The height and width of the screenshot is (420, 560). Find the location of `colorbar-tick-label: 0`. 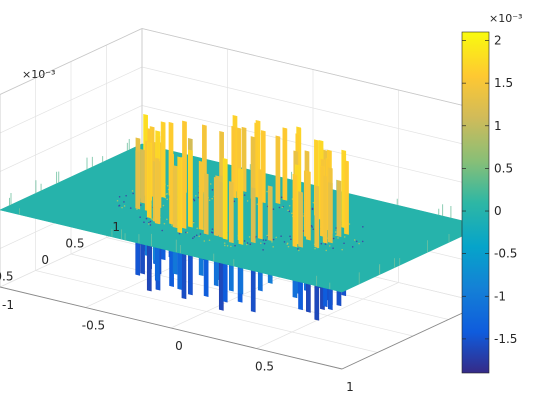

colorbar-tick-label: 0 is located at coordinates (498, 211).